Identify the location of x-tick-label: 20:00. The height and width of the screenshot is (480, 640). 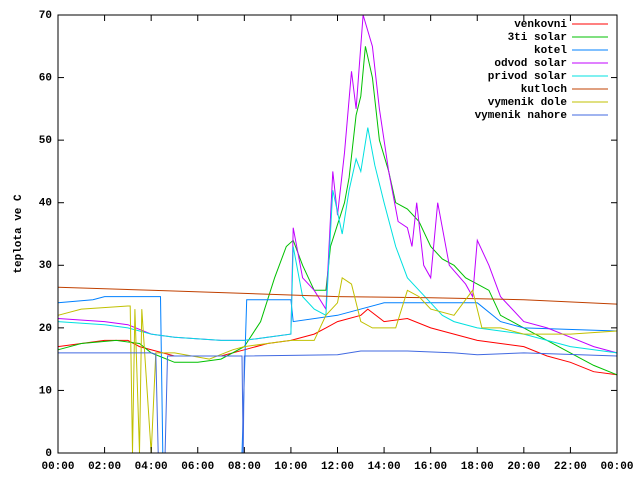
(523, 467).